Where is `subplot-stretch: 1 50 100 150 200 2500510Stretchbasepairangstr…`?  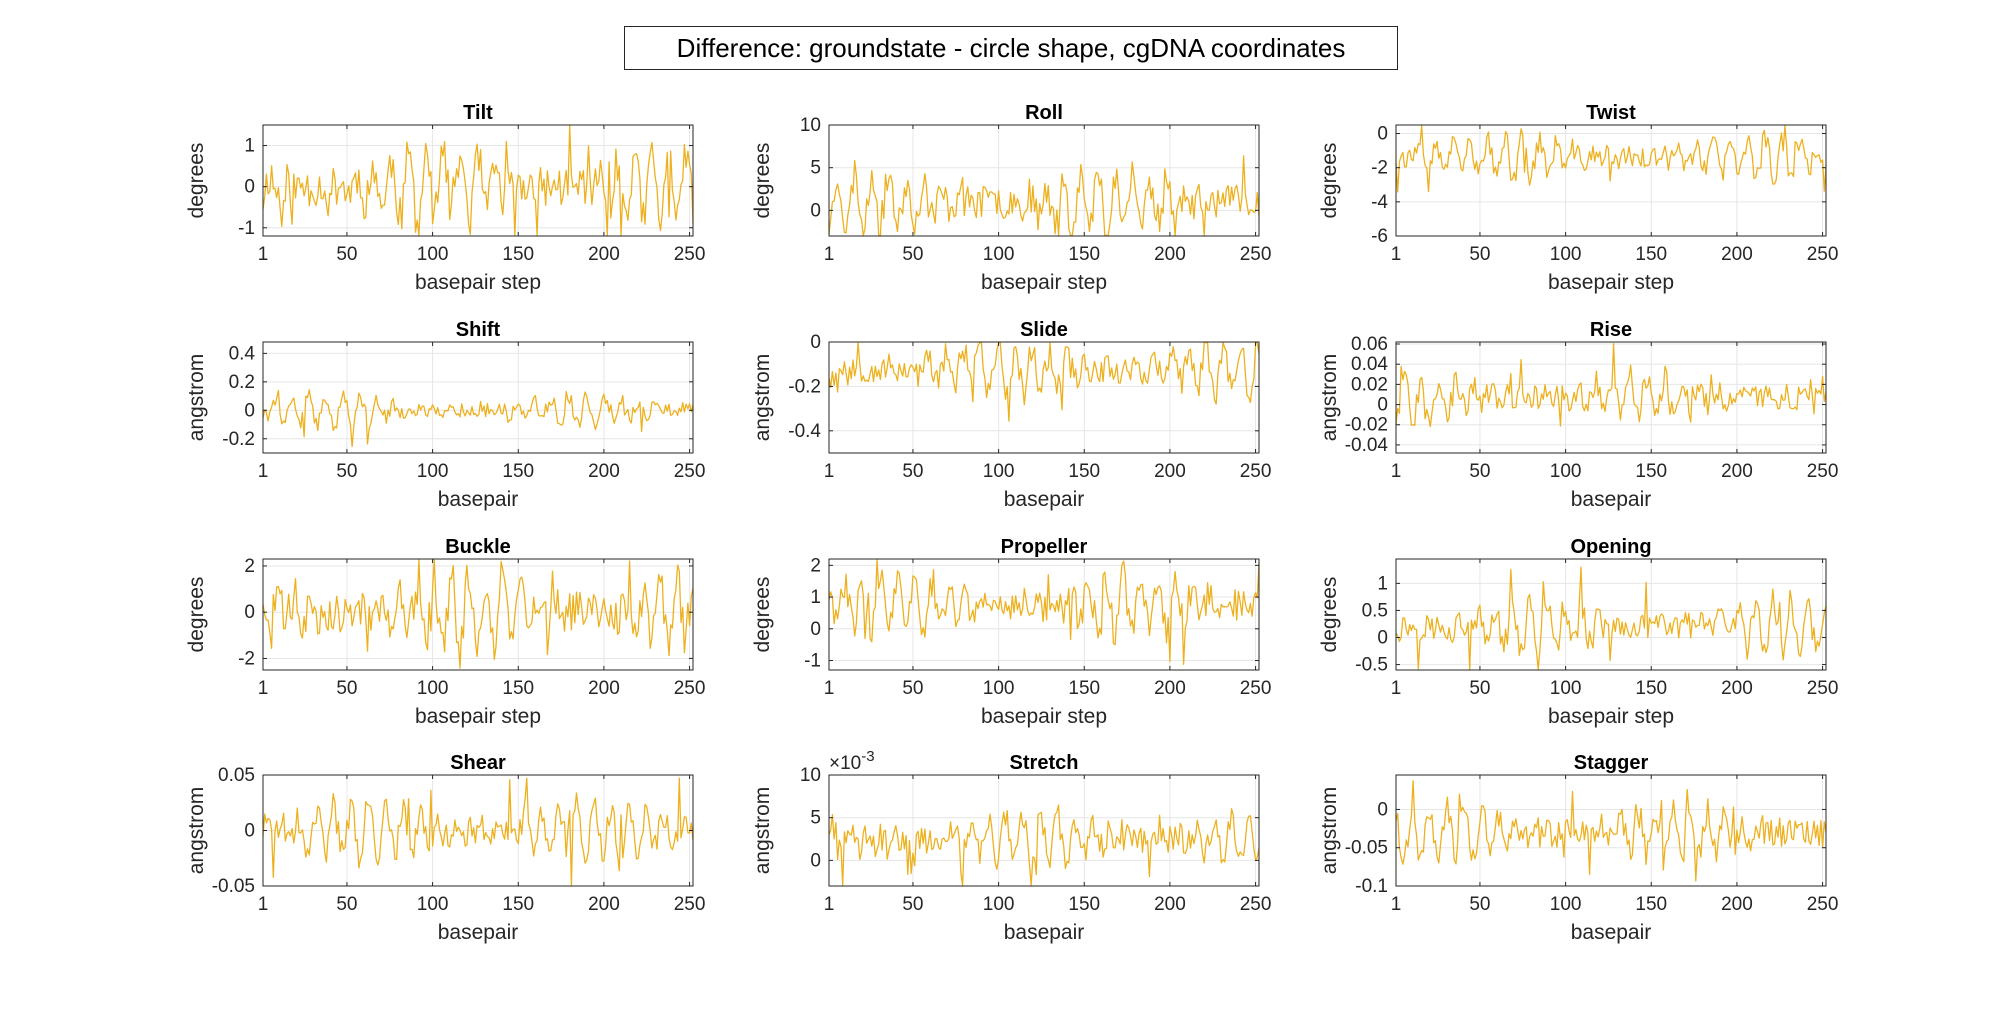
subplot-stretch: 1 50 100 150 200 2500510Stretchbasepairangstr… is located at coordinates (1011, 846).